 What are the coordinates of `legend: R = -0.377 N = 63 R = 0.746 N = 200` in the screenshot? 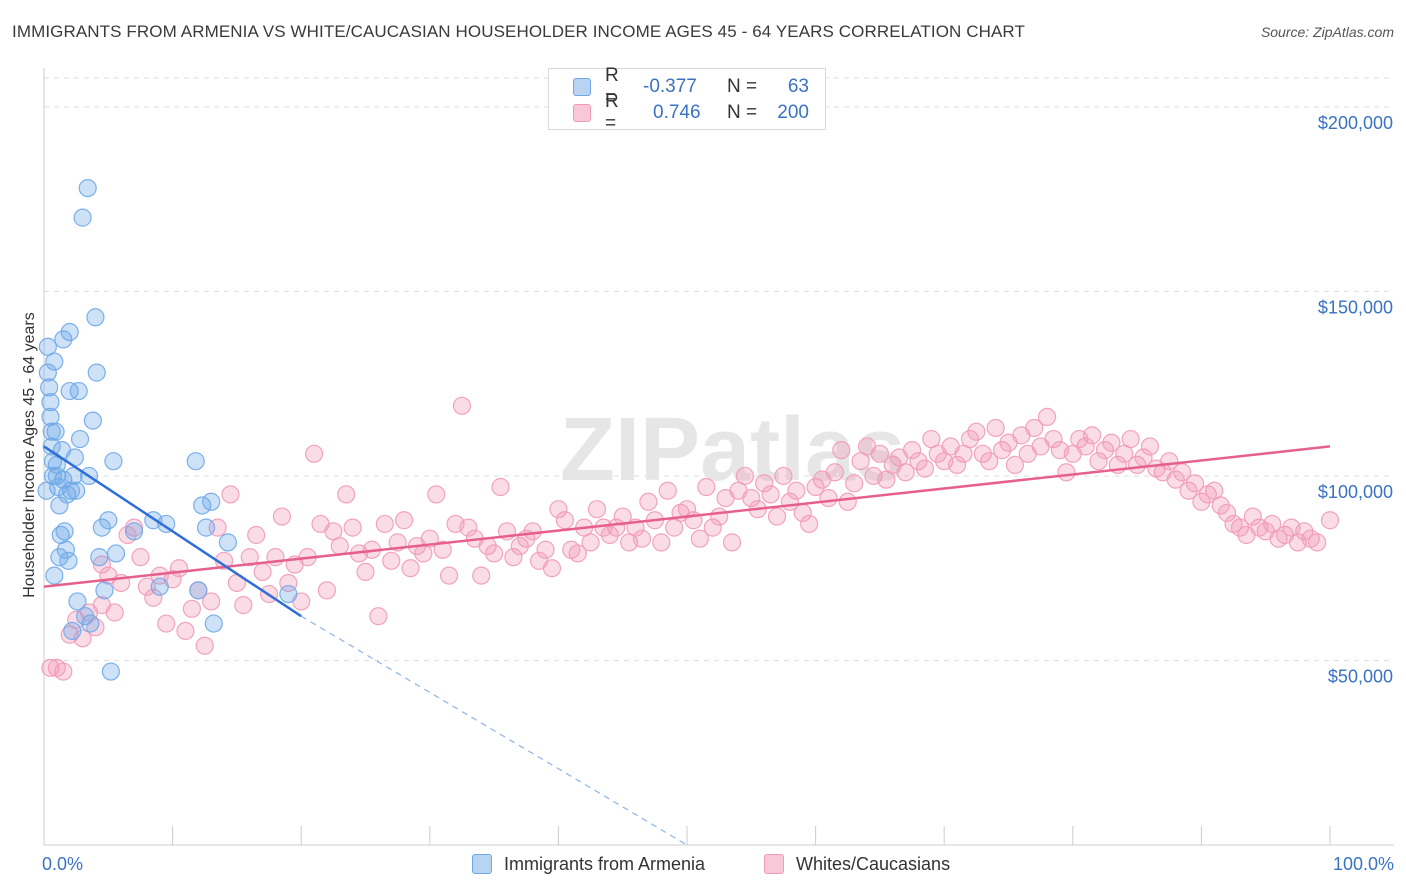 It's located at (687, 99).